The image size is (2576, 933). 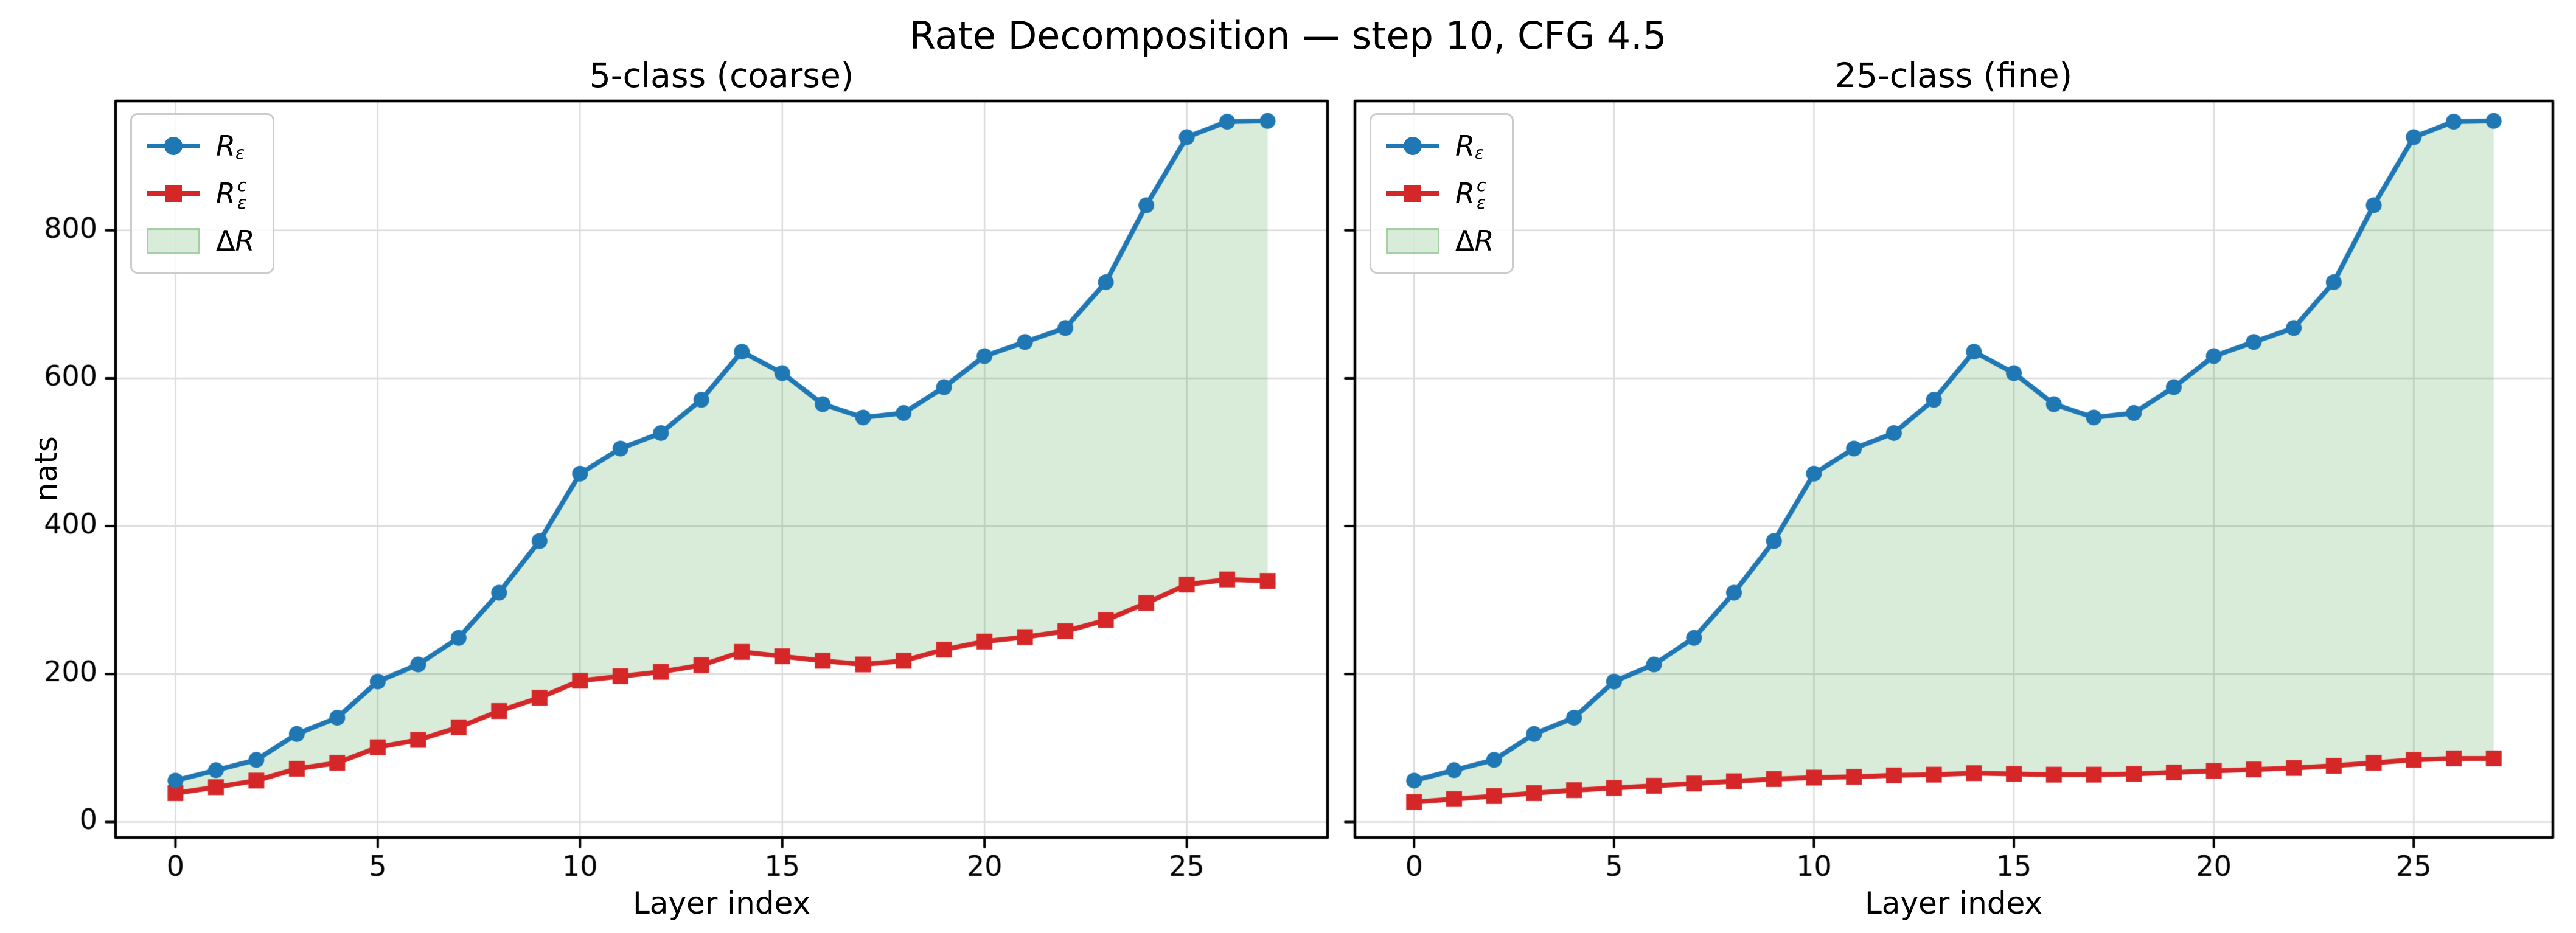 What do you see at coordinates (1288, 36) in the screenshot?
I see `figure-title: Rate Decomposition — step 10, CFG 4.5` at bounding box center [1288, 36].